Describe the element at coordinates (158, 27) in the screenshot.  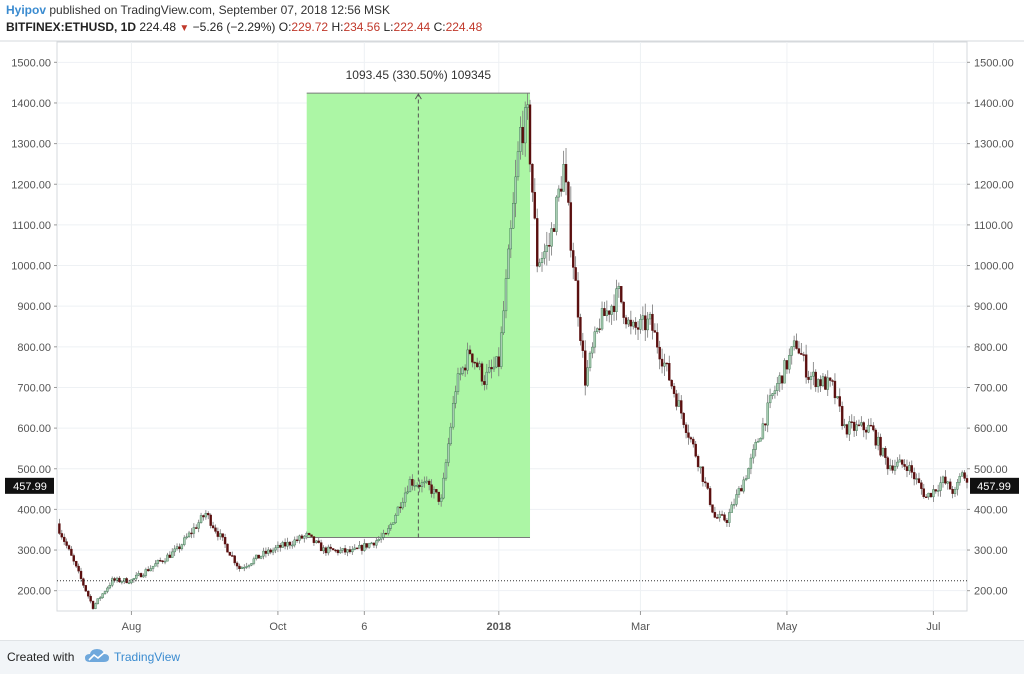
I see `last-price-value: 224.48` at that location.